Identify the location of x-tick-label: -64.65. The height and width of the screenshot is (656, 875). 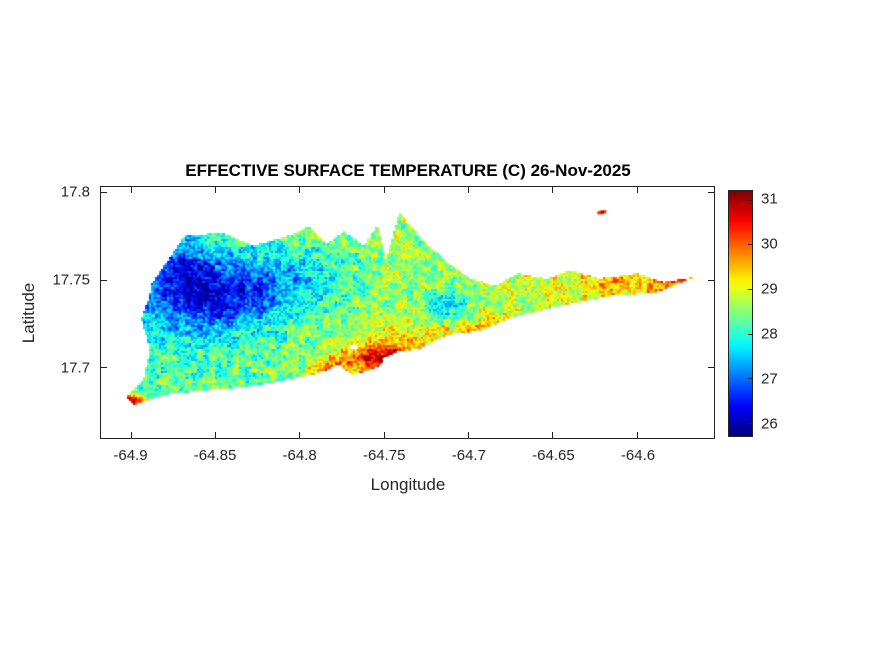
(553, 455).